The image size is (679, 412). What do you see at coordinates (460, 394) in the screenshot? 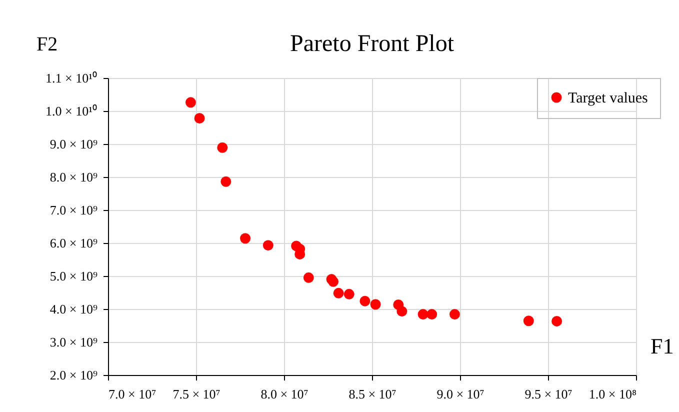
I see `x-tick-label: 9.0 × 10⁷` at bounding box center [460, 394].